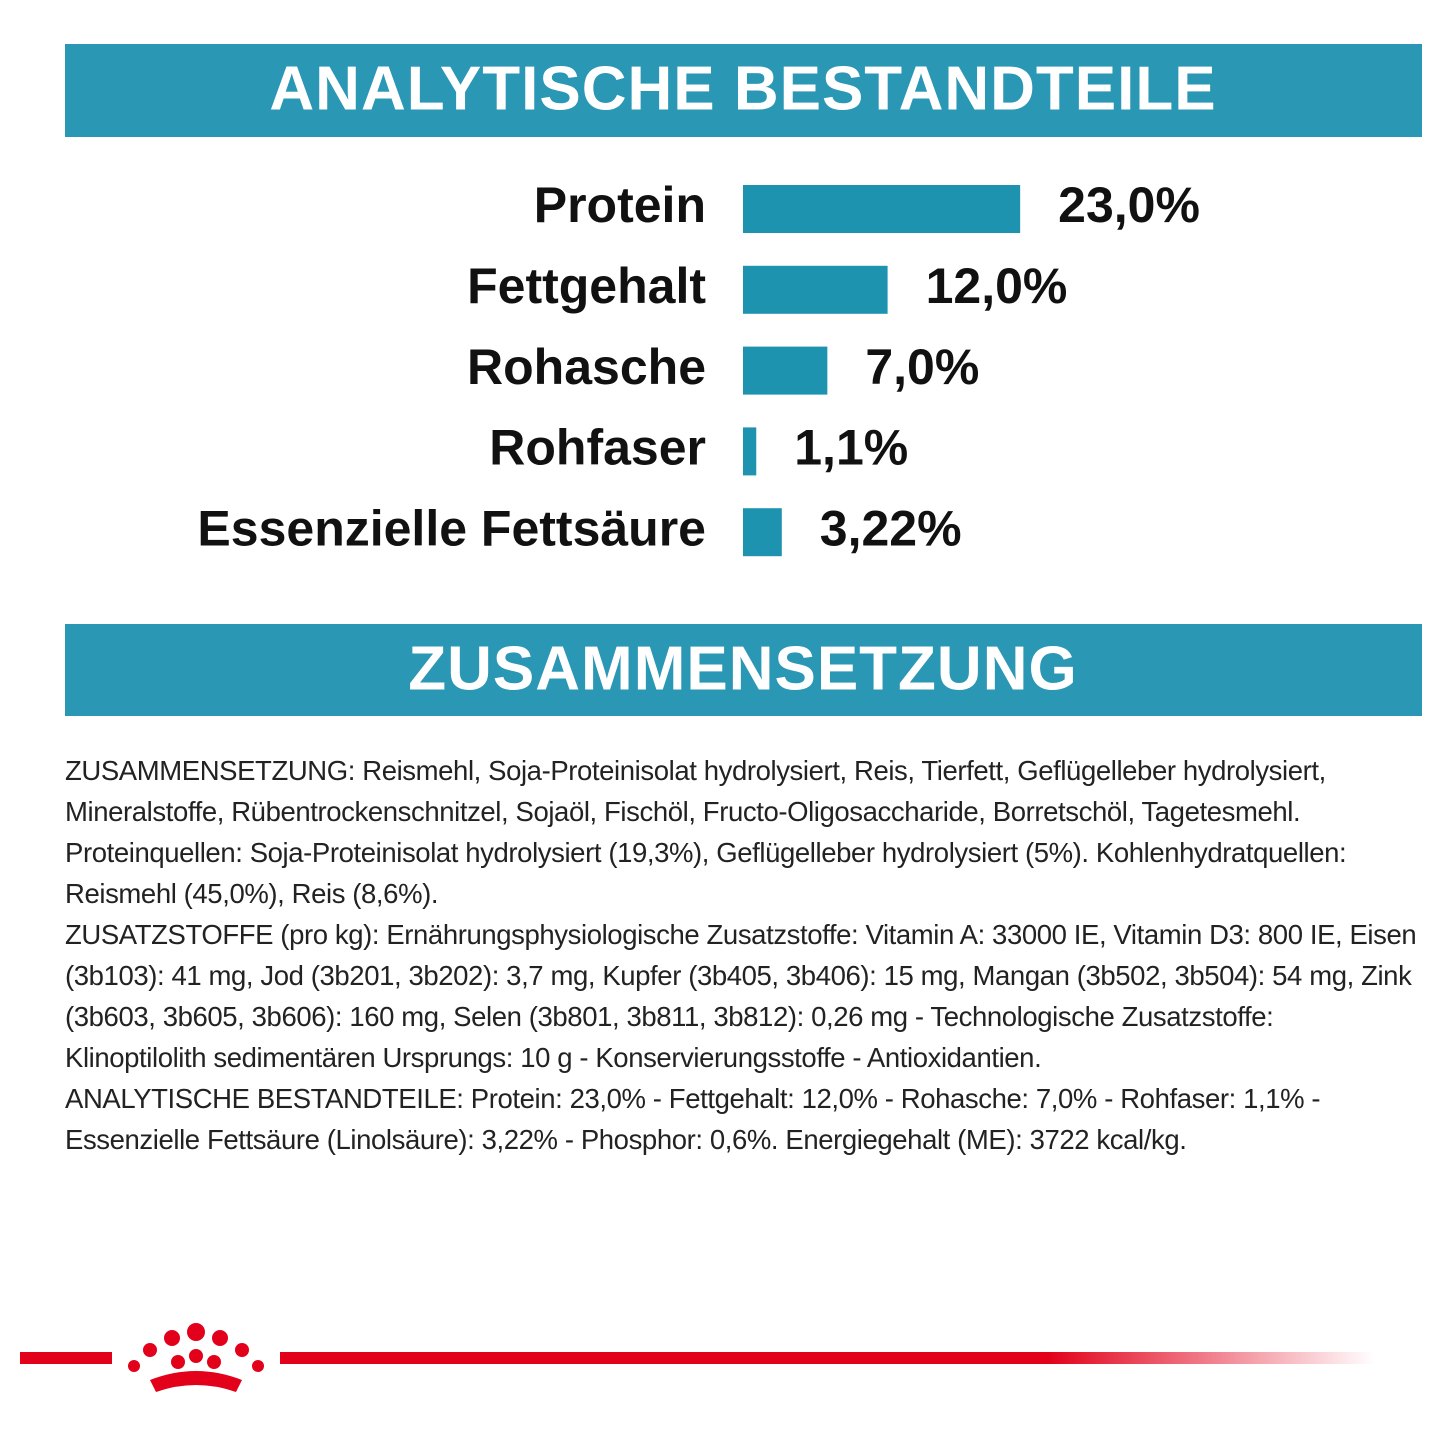  What do you see at coordinates (620, 205) in the screenshot?
I see `category-label: Protein` at bounding box center [620, 205].